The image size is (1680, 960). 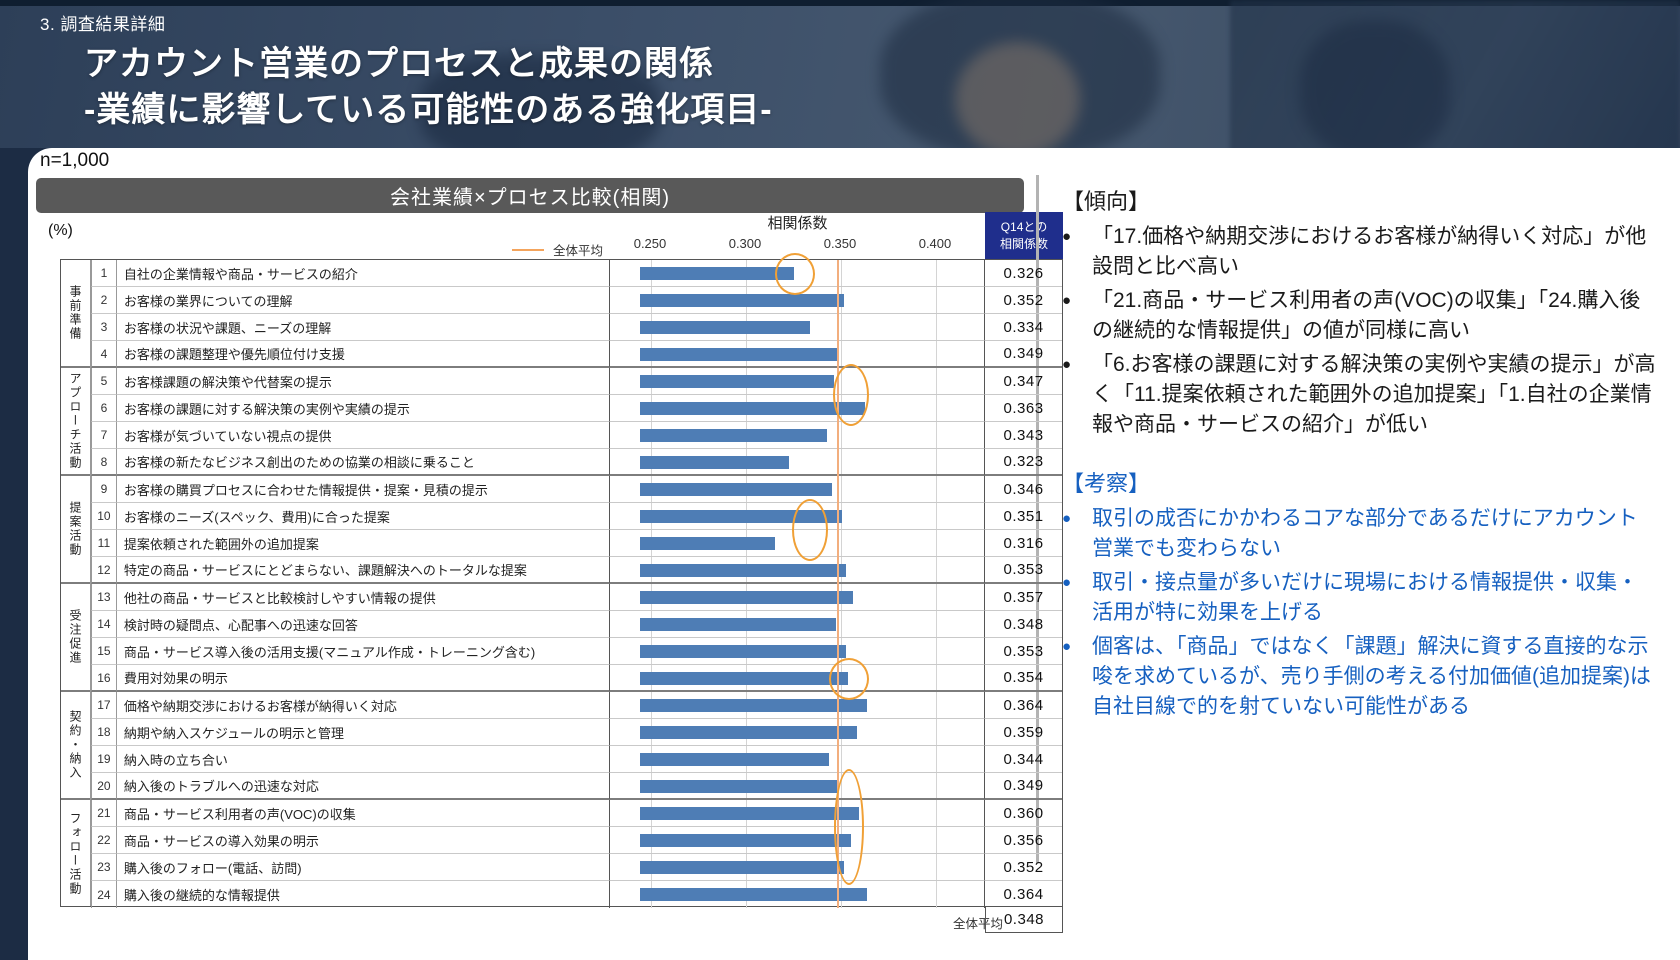 What do you see at coordinates (578, 251) in the screenshot?
I see `legend-label: 全体平均` at bounding box center [578, 251].